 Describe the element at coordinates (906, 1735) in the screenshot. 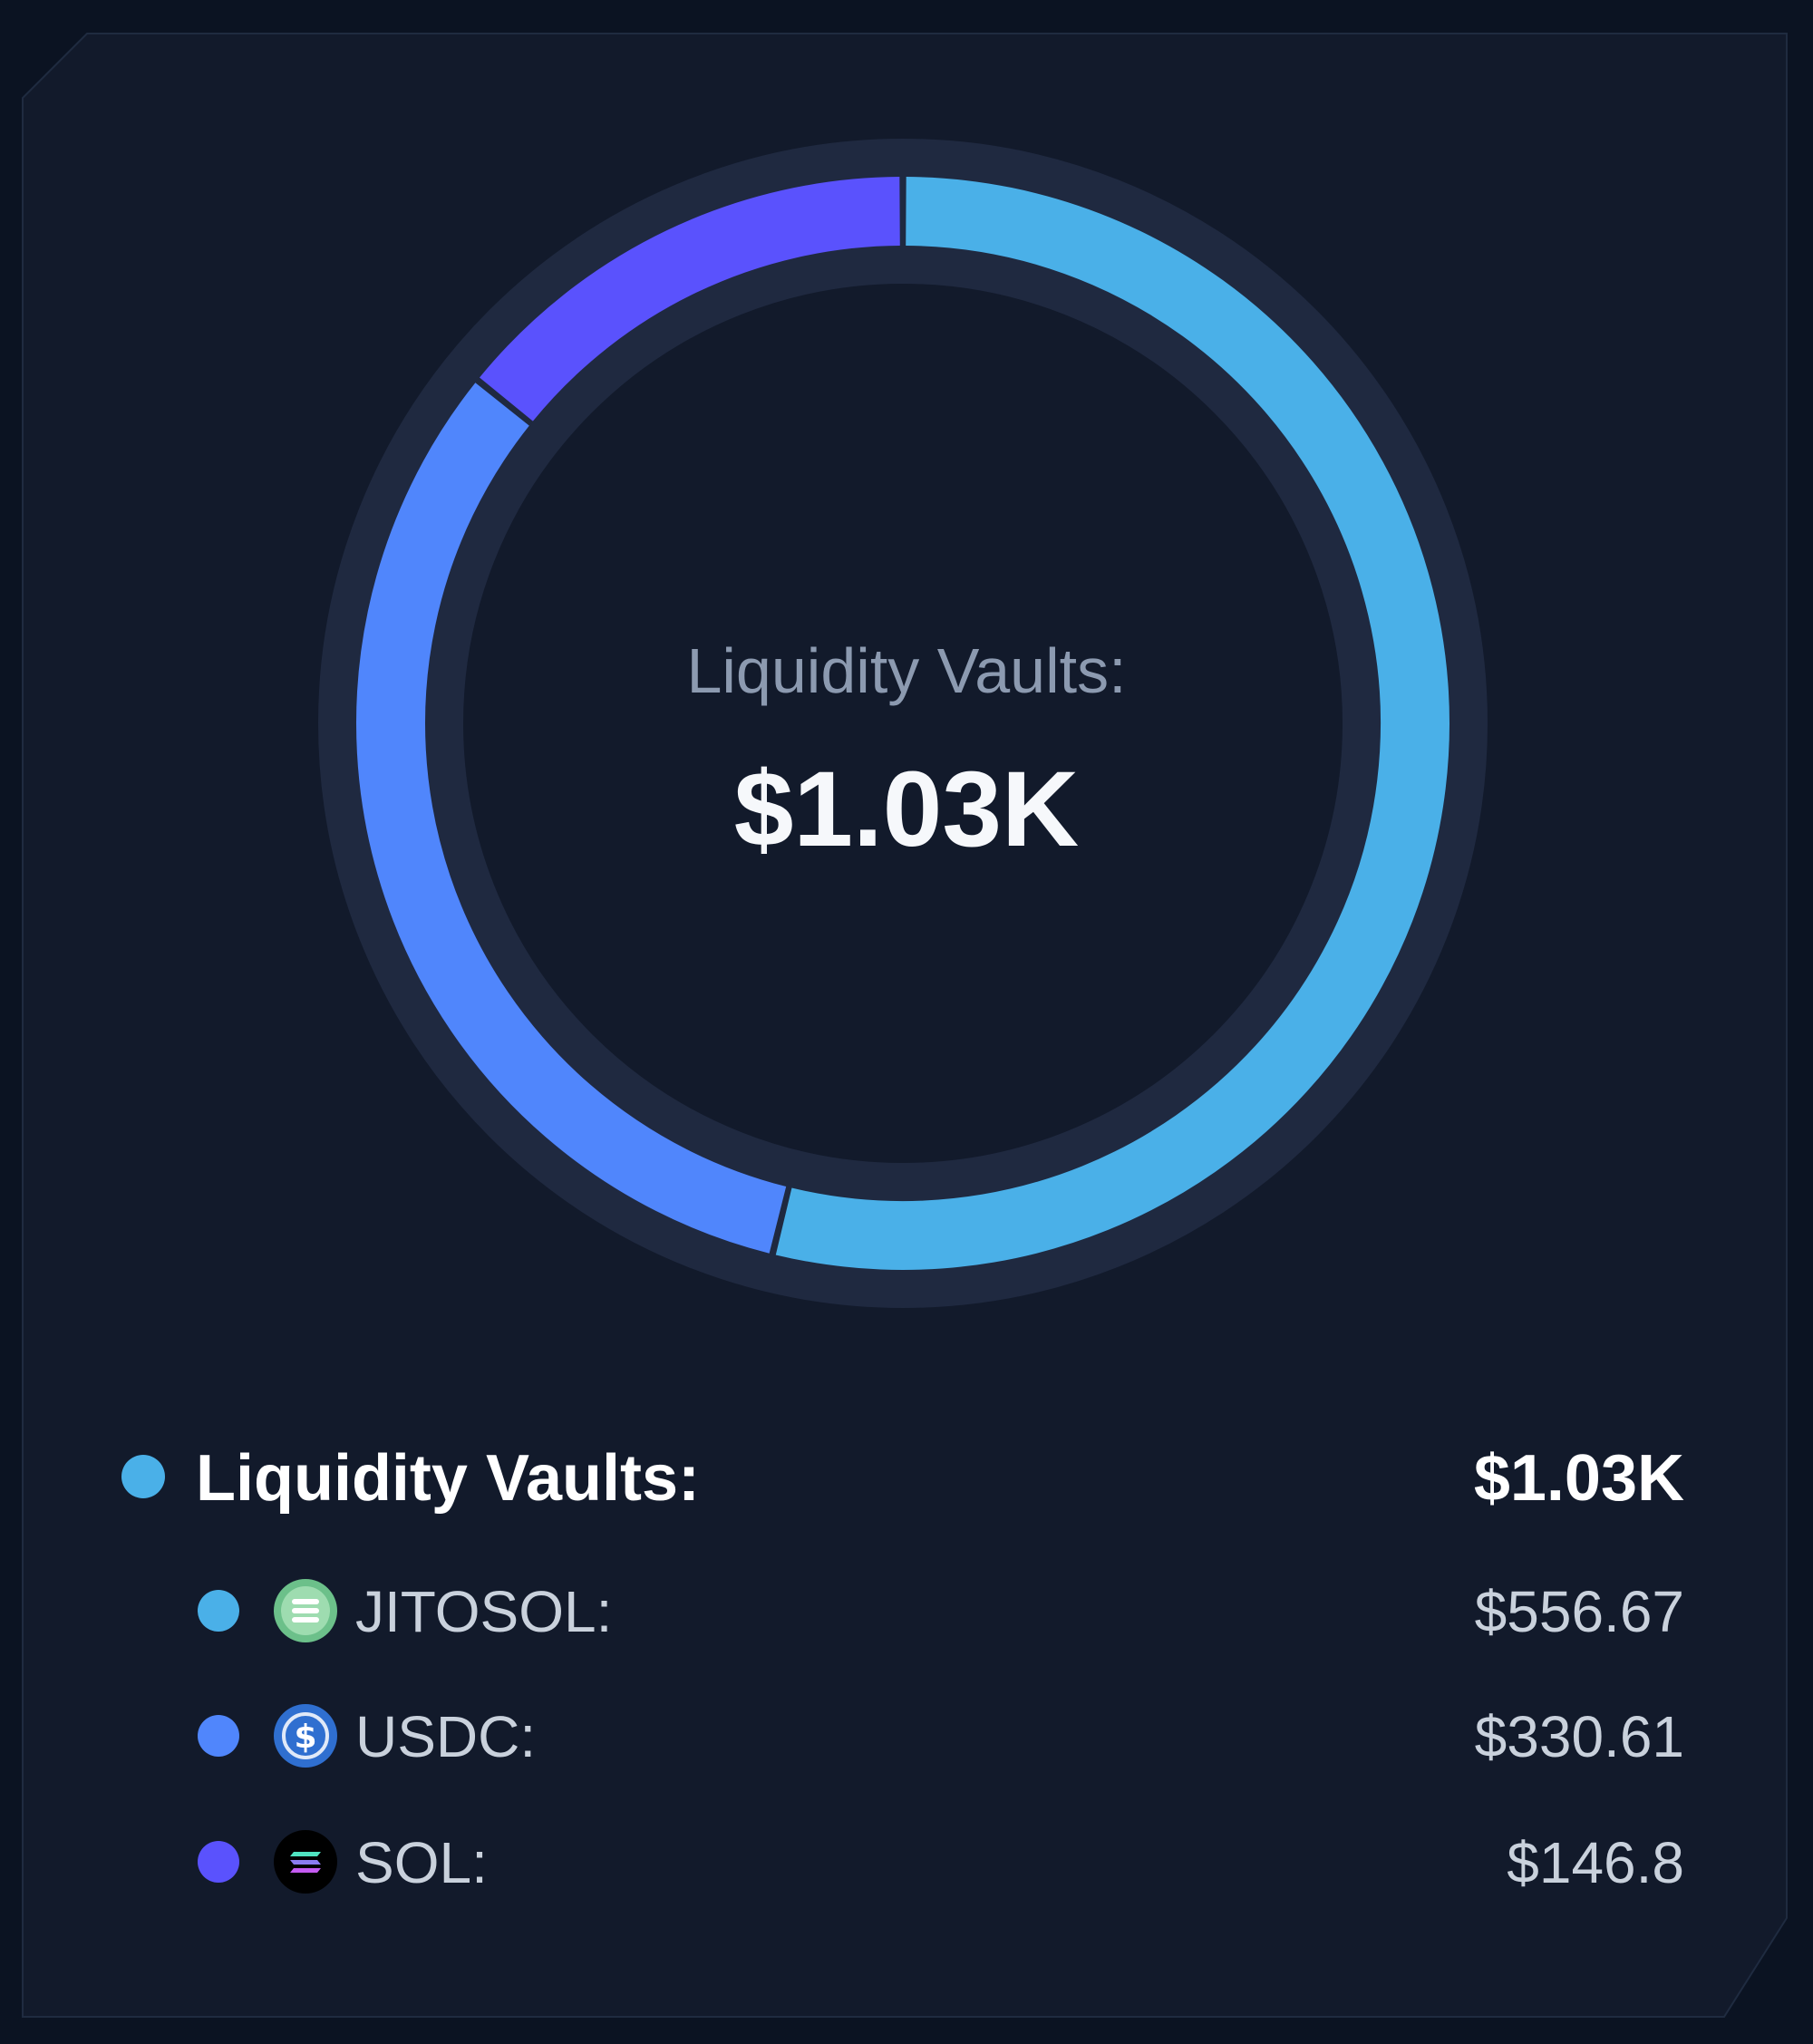

I see `legend-item-usdc: $ USDC: $330.61` at that location.